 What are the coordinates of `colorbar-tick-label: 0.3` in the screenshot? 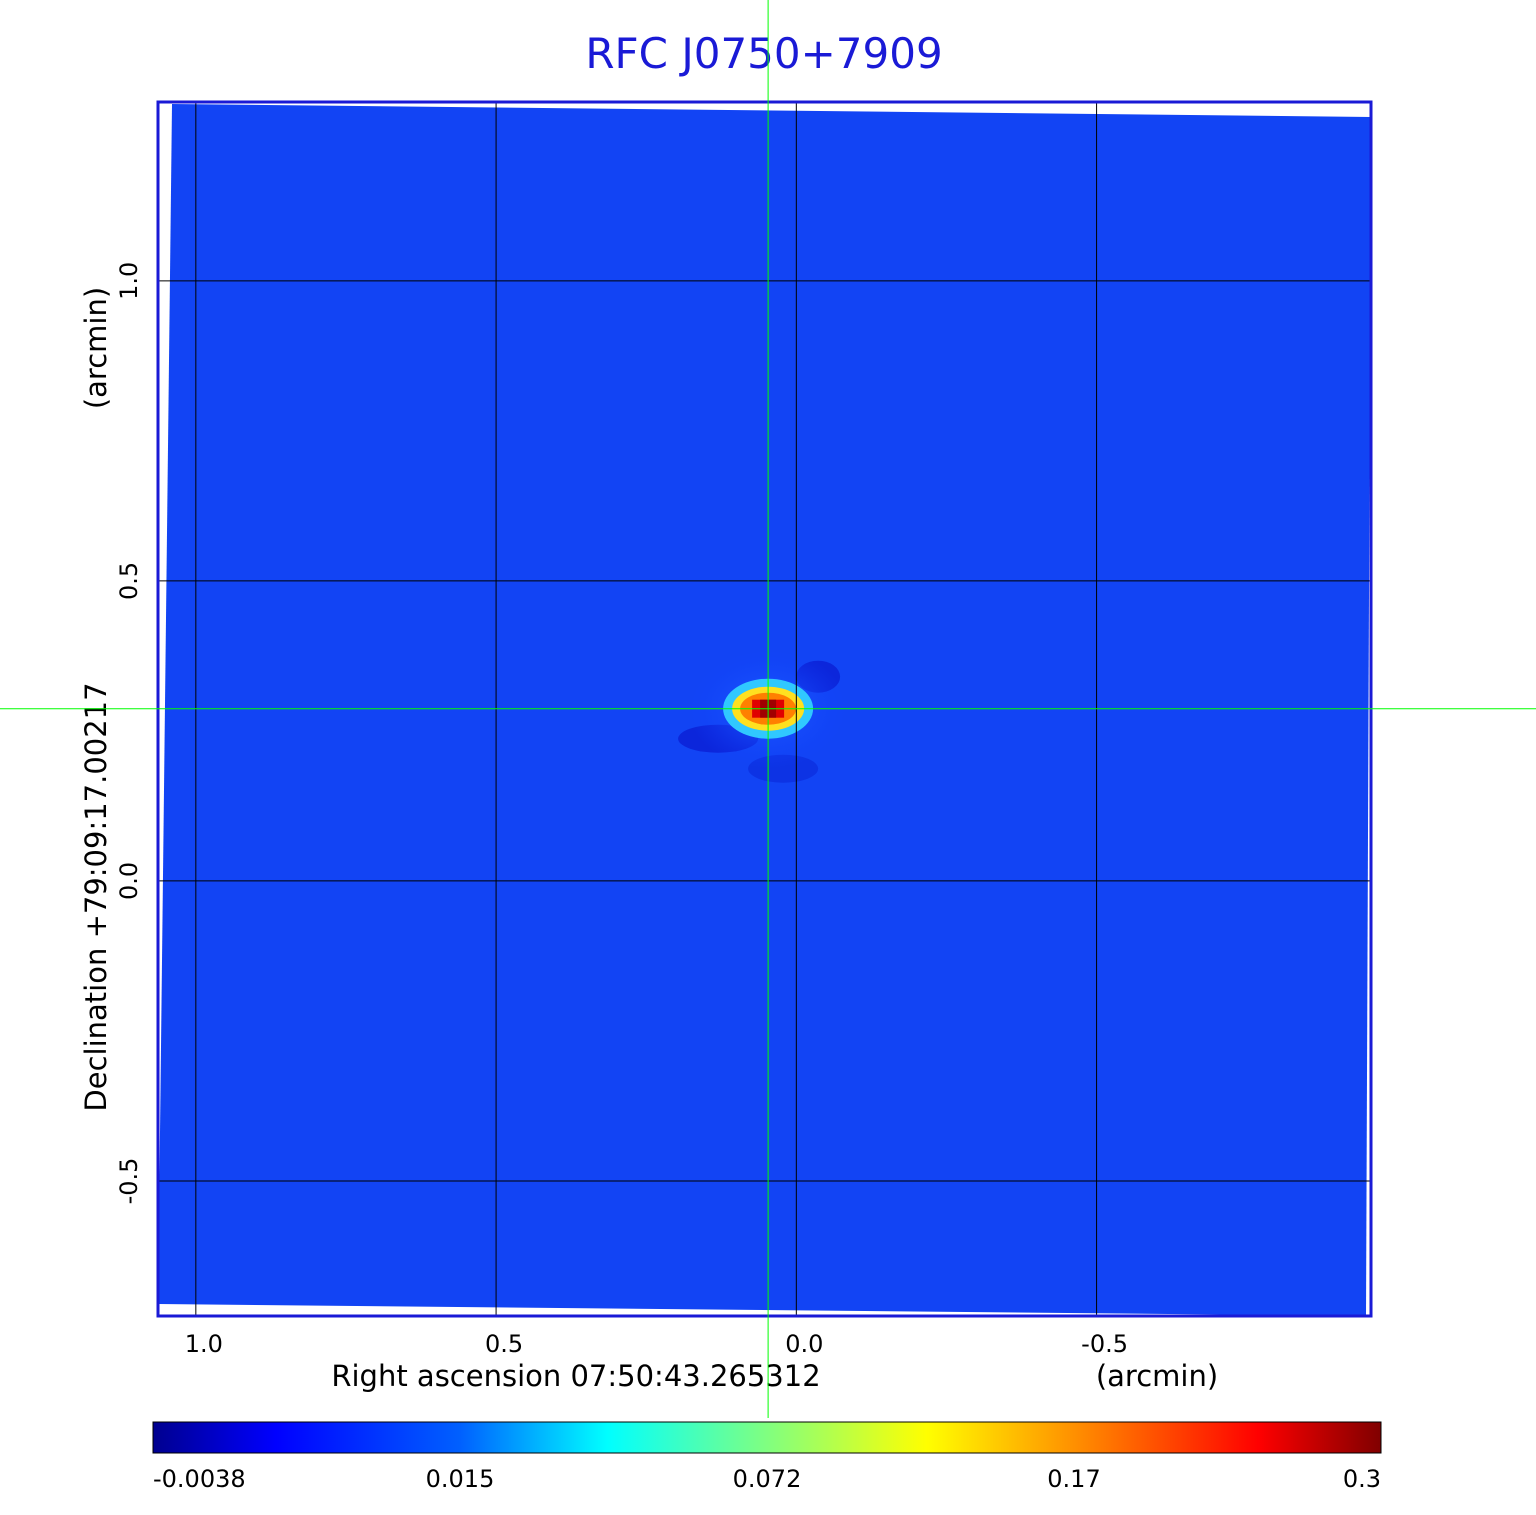 It's located at (1362, 1479).